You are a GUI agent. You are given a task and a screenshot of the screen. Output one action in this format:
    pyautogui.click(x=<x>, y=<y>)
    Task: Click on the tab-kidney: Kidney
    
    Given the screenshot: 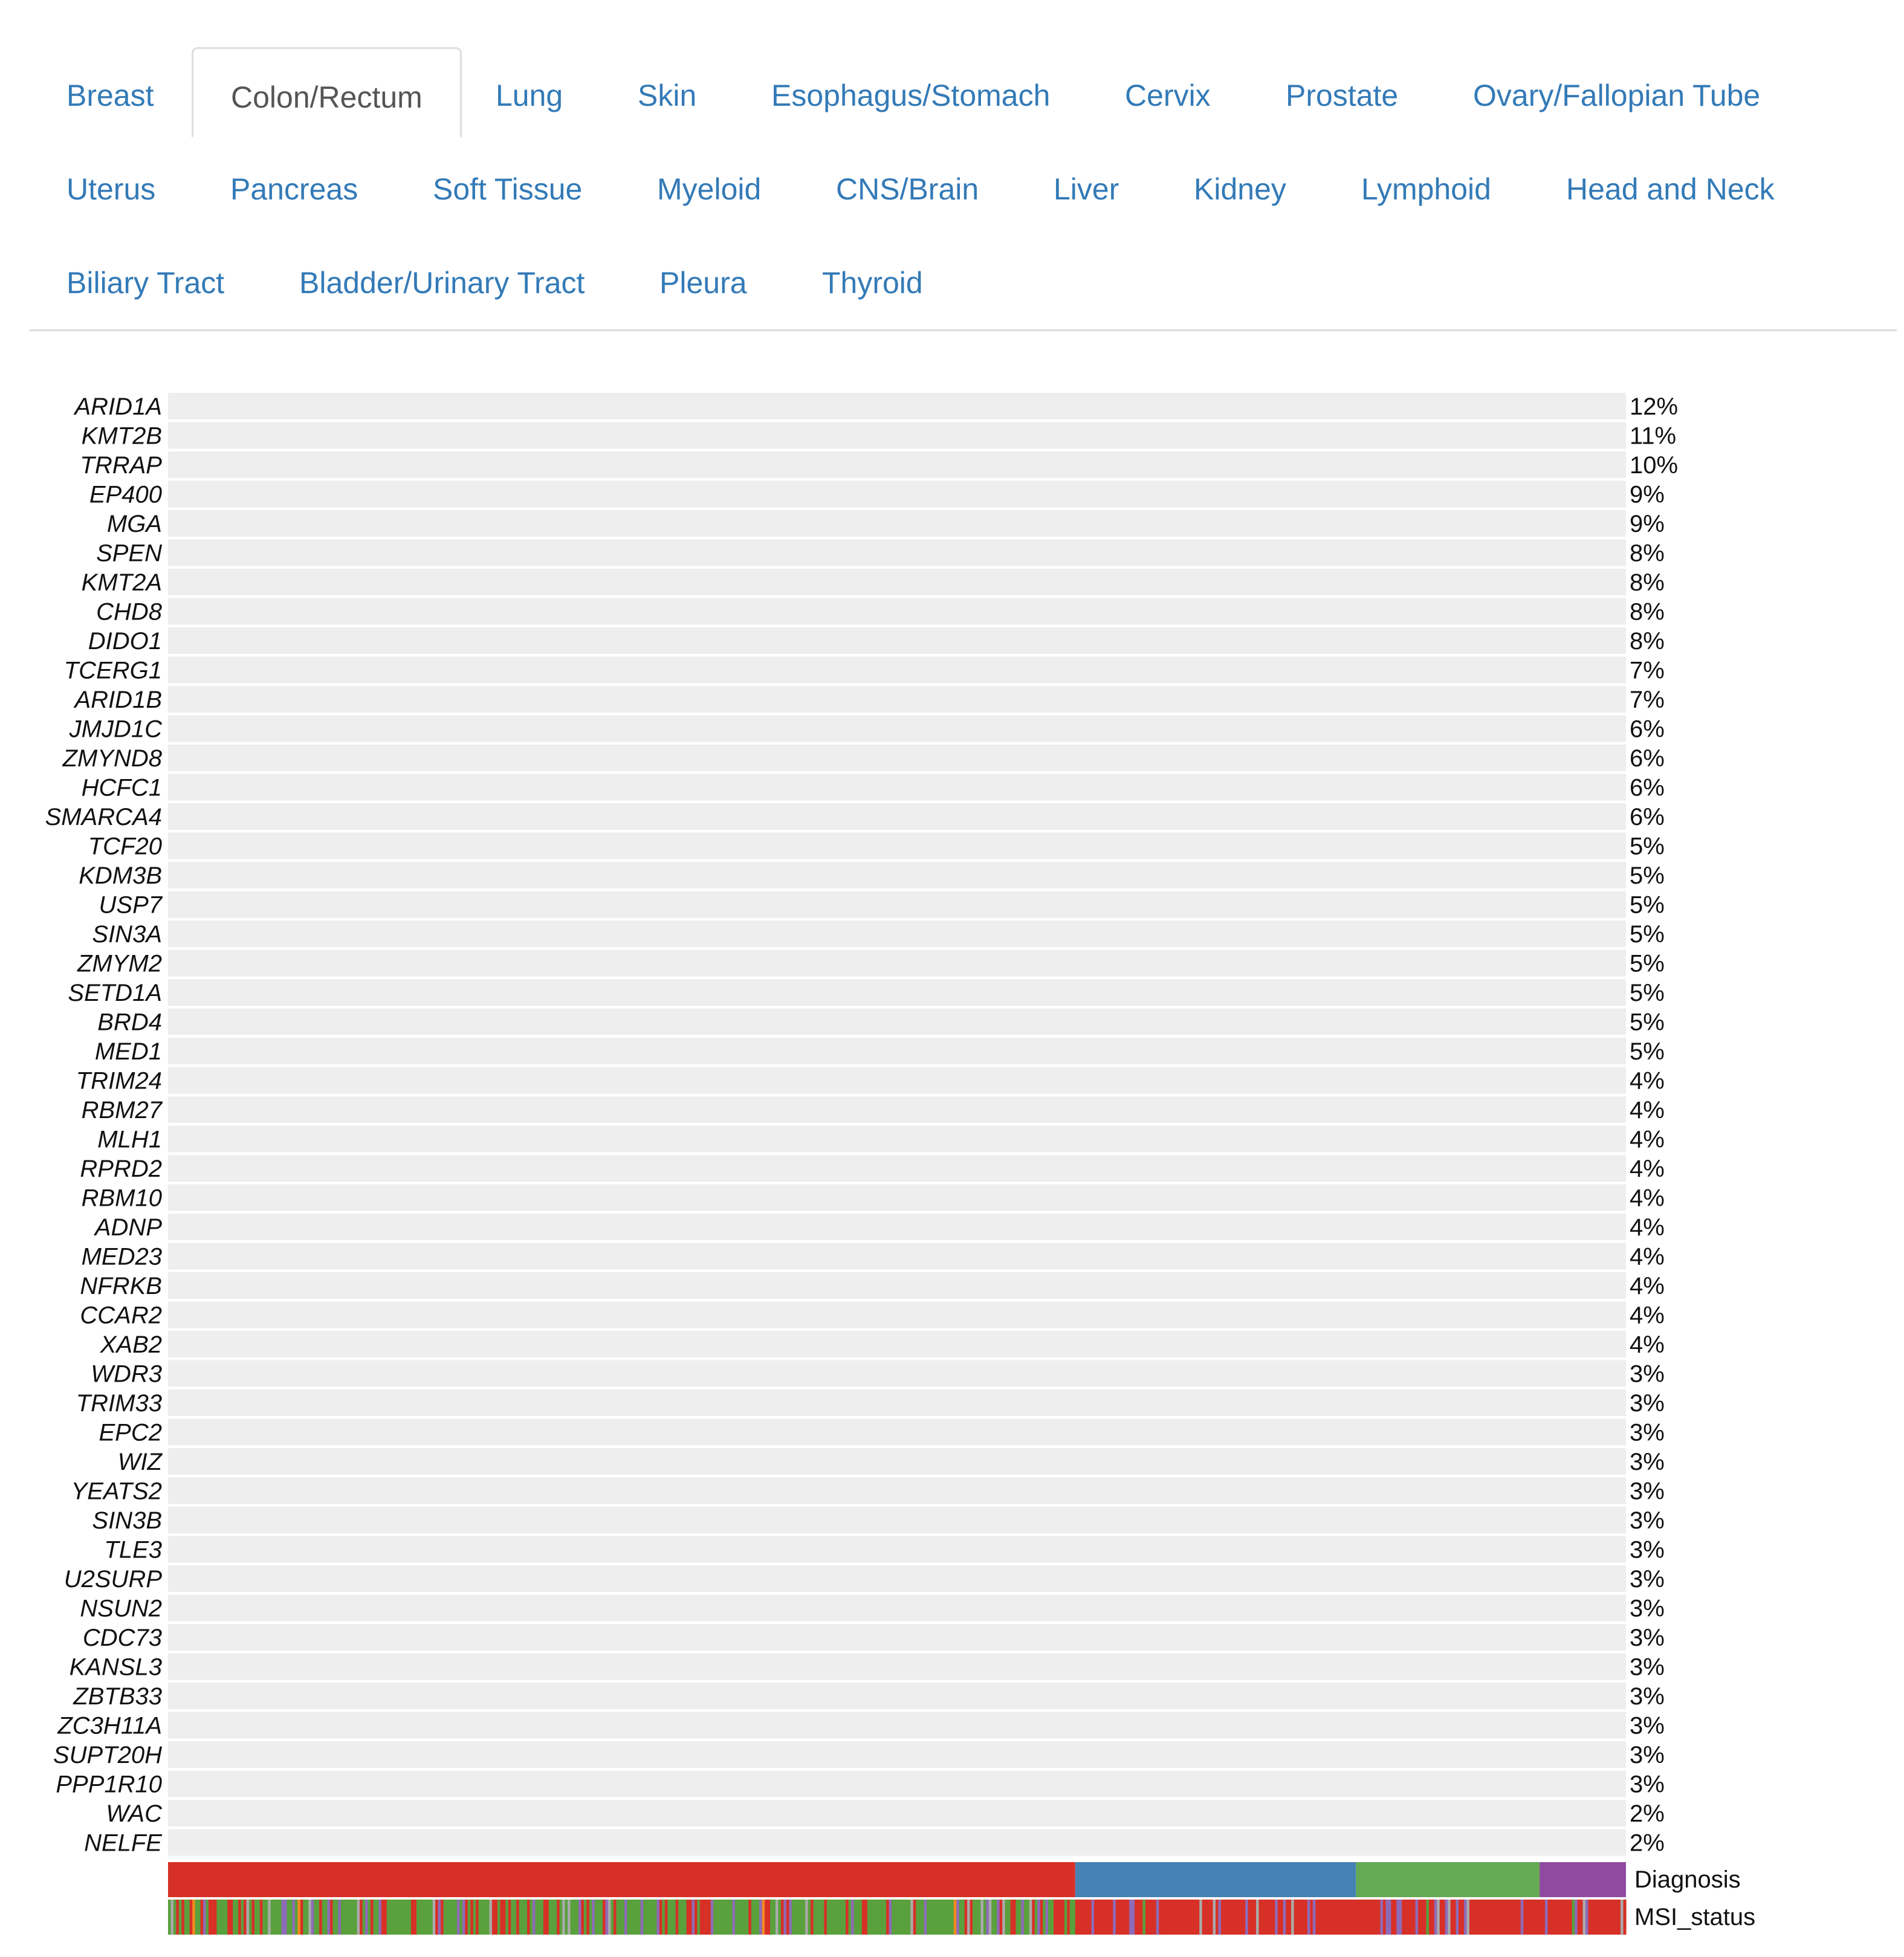 What is the action you would take?
    pyautogui.click(x=1240, y=189)
    